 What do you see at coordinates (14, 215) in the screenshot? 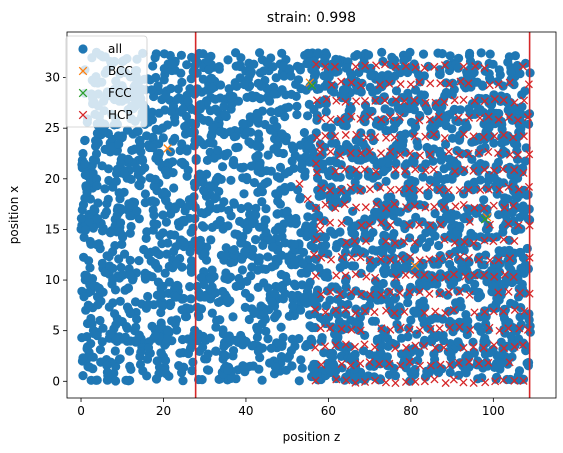
I see `y-axis-label: position x` at bounding box center [14, 215].